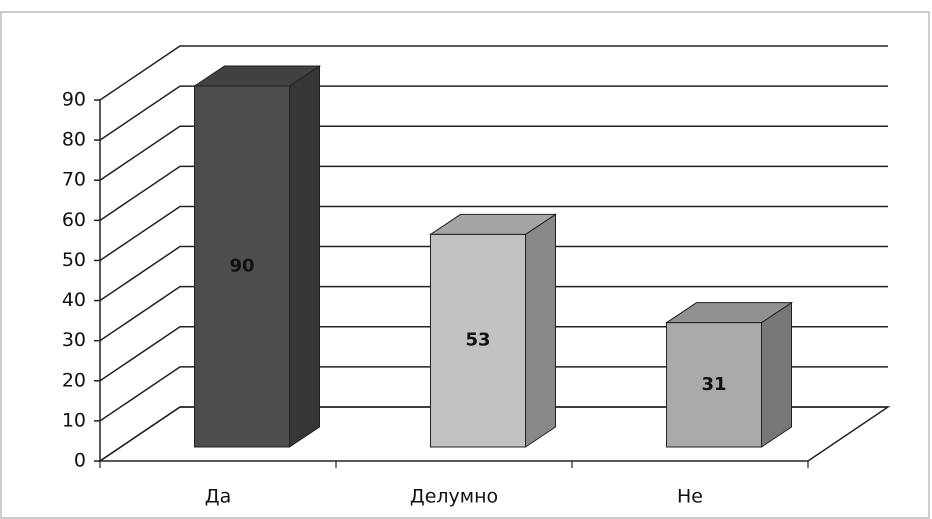 Image resolution: width=932 pixels, height=519 pixels. What do you see at coordinates (80, 461) in the screenshot?
I see `y-tick-label: 0` at bounding box center [80, 461].